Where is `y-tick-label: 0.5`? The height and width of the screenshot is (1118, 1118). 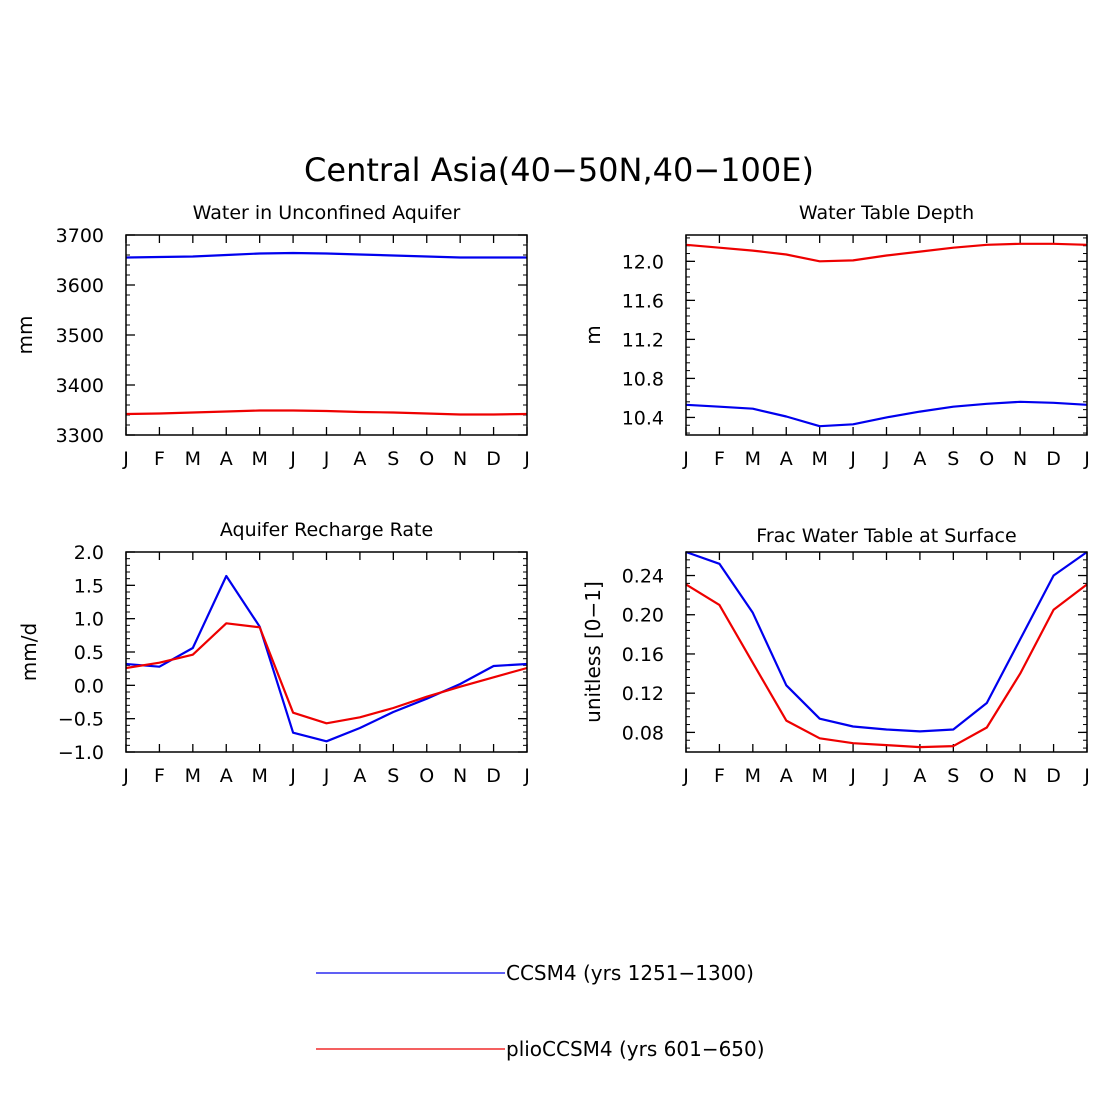
y-tick-label: 0.5 is located at coordinates (89, 653).